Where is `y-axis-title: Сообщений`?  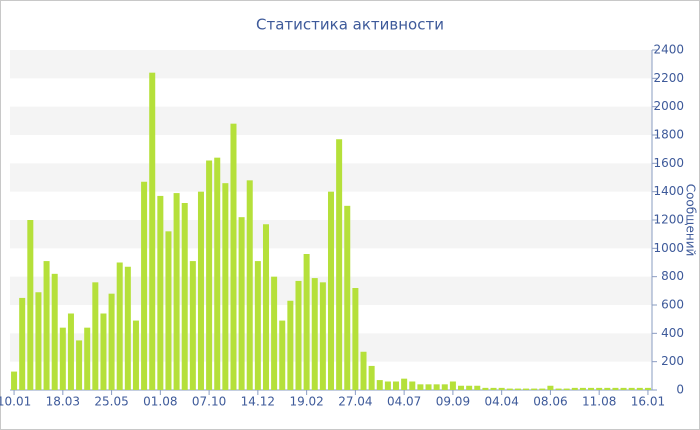
y-axis-title: Сообщений is located at coordinates (691, 220).